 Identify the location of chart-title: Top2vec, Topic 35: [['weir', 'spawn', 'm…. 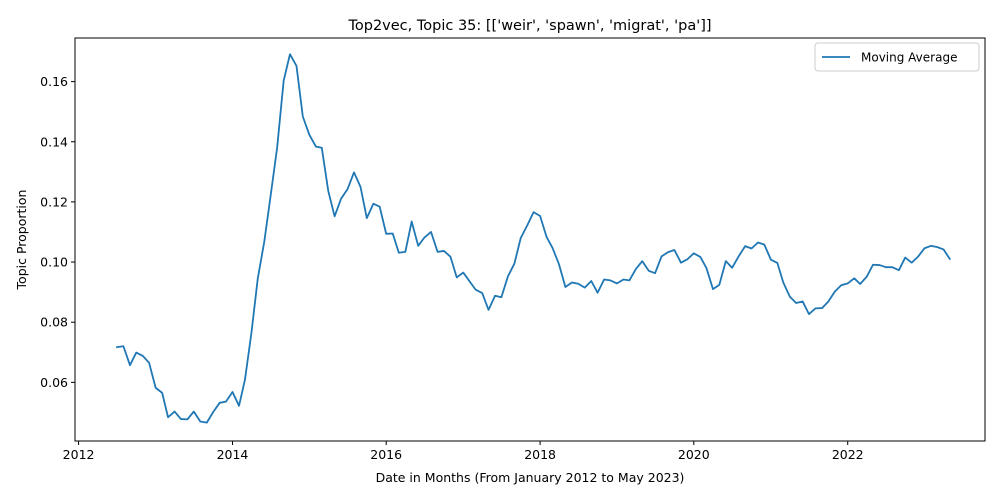
(529, 26).